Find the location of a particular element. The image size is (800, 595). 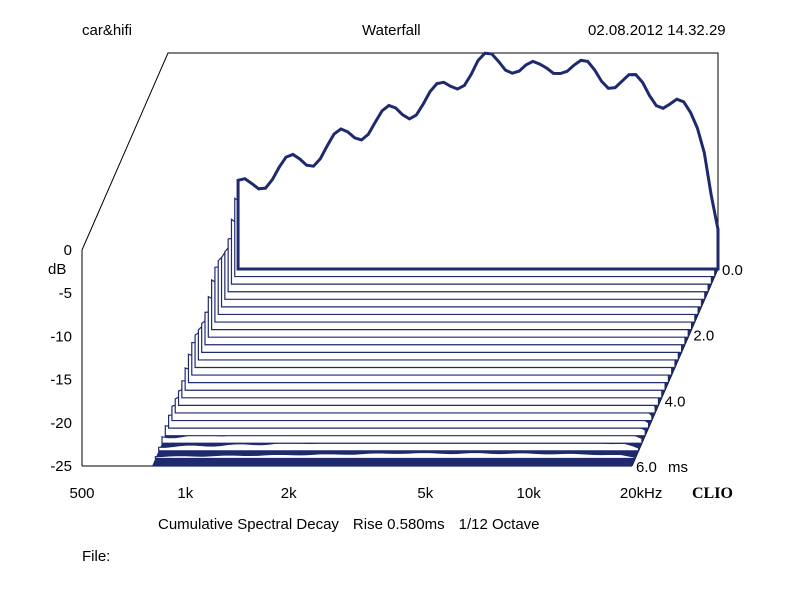

y-tick-label: -5 is located at coordinates (65, 293).